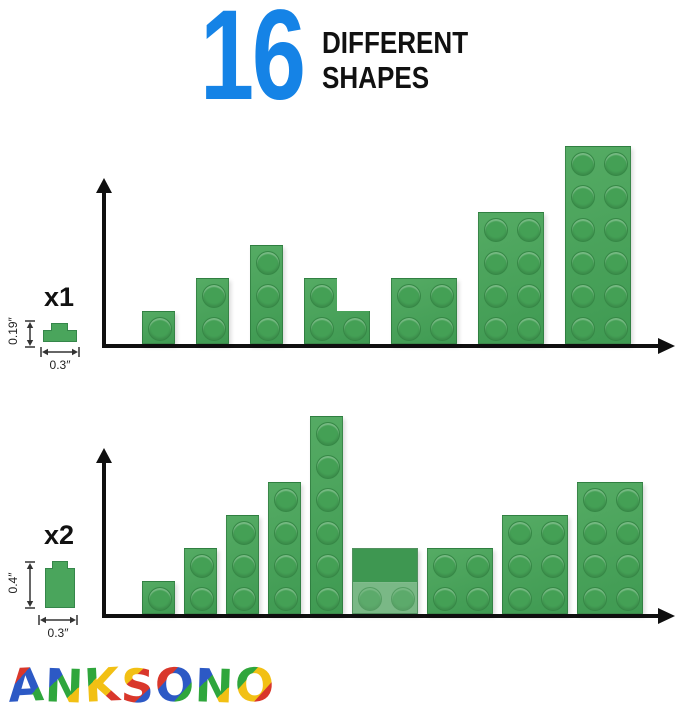  Describe the element at coordinates (253, 63) in the screenshot. I see `title-count: 16` at that location.